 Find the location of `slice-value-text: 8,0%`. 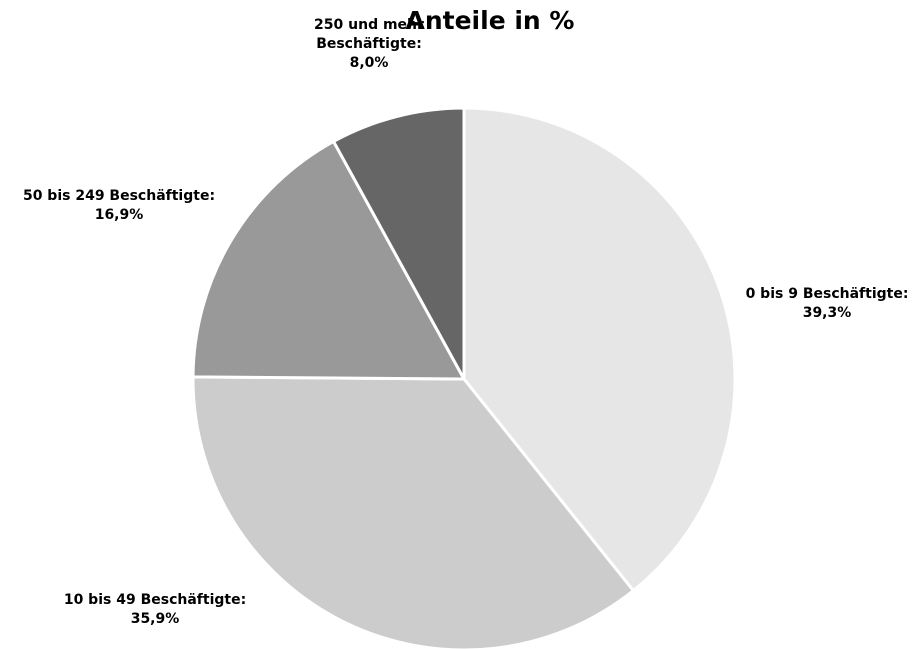

slice-value-text: 8,0% is located at coordinates (369, 63).